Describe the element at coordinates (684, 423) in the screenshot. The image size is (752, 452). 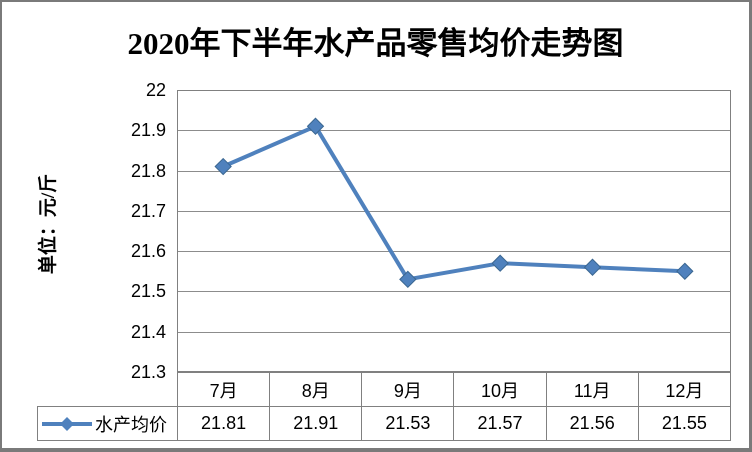
I see `value-cell: 21.55` at that location.